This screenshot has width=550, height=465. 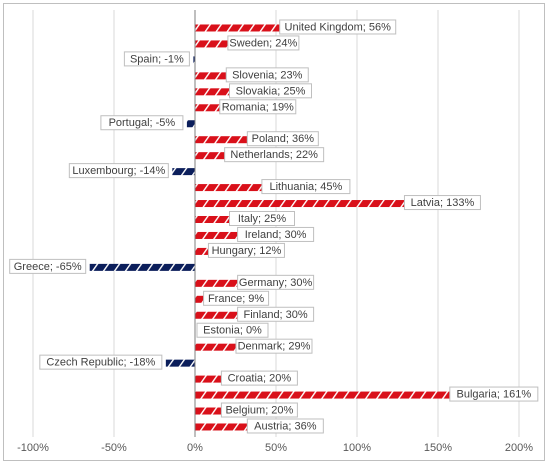 I want to click on data-label: Portugal; -5%, so click(x=142, y=123).